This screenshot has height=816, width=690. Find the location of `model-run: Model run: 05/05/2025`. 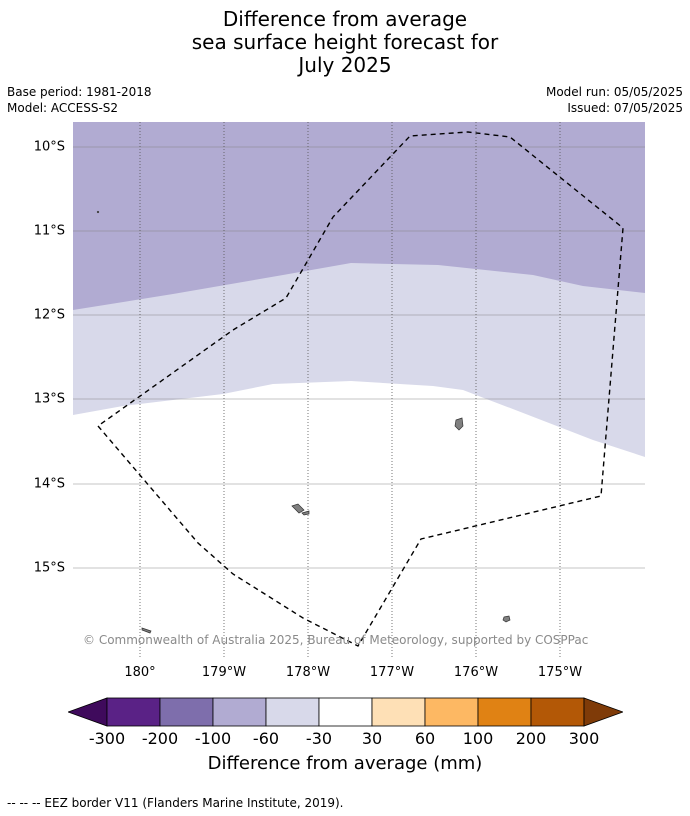

model-run: Model run: 05/05/2025 is located at coordinates (614, 92).